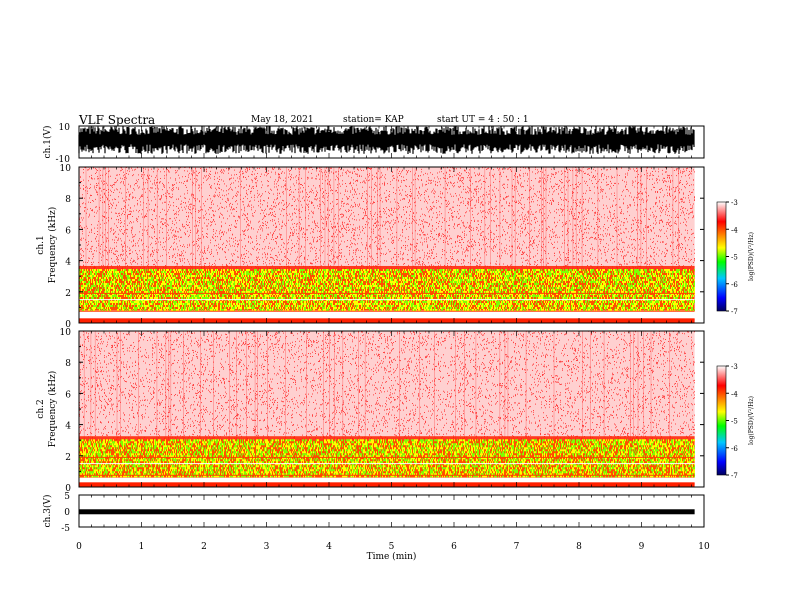  Describe the element at coordinates (734, 312) in the screenshot. I see `ch1-spectrogram-colorbar-label: -7` at that location.